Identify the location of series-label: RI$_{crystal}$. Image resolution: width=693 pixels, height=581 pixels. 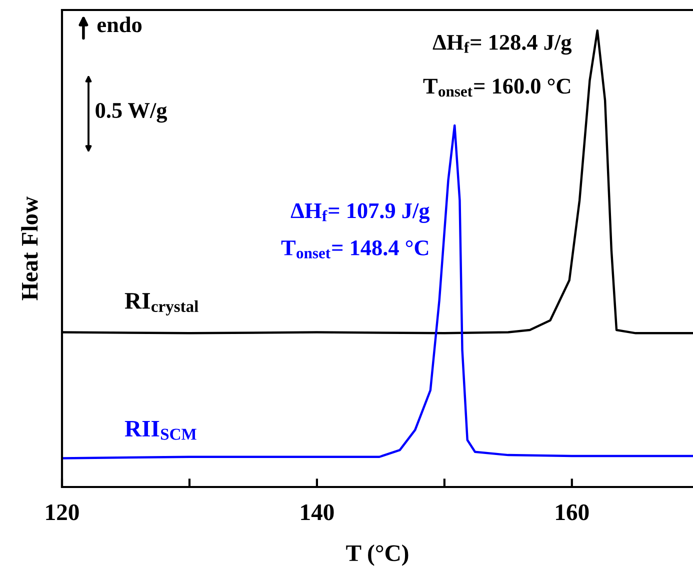
(161, 304).